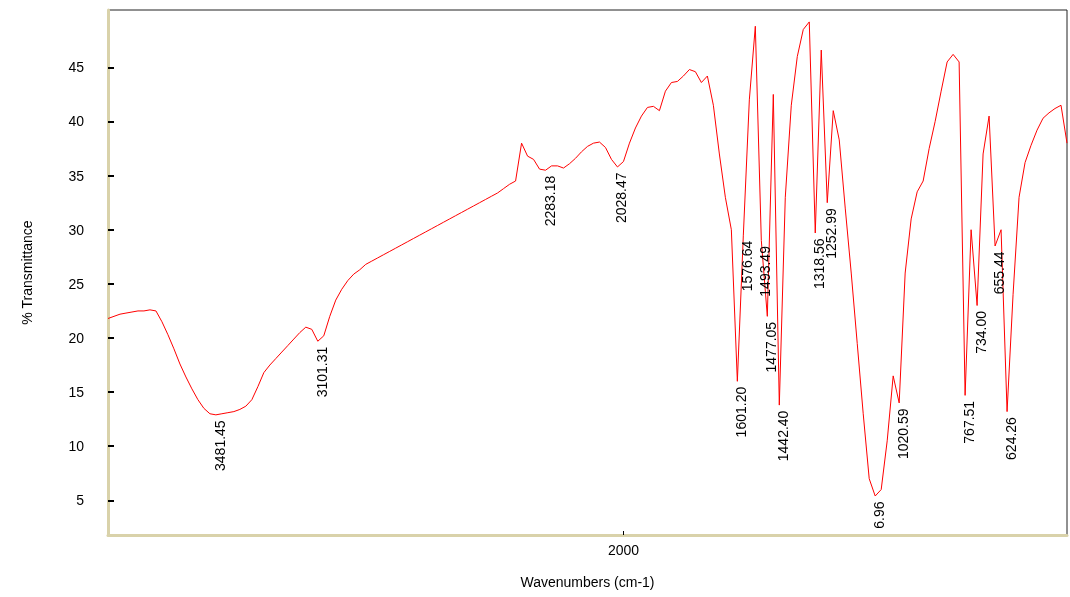 This screenshot has width=1070, height=597. I want to click on x-tick-label: 2000, so click(623, 550).